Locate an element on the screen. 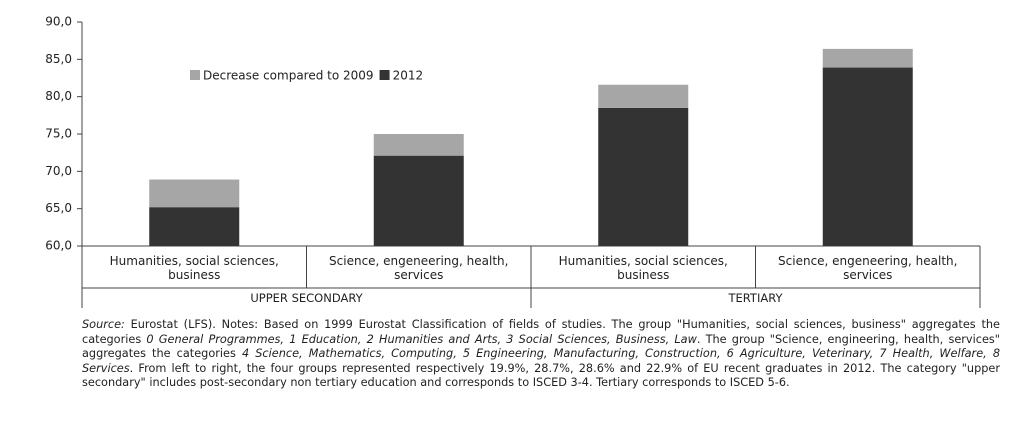 The width and height of the screenshot is (1024, 436). legend-label: Decrease compared to 2009 is located at coordinates (288, 76).